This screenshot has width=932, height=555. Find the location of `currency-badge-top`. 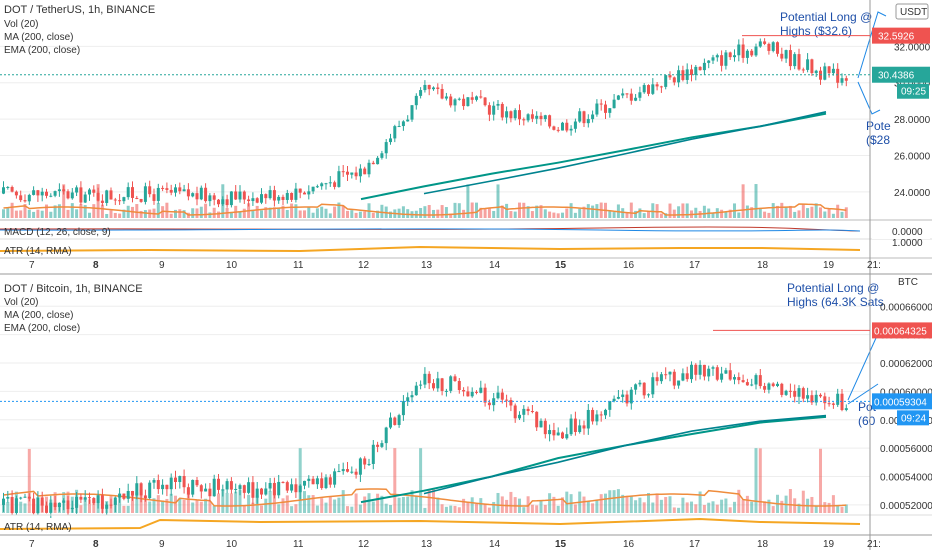

currency-badge-top is located at coordinates (912, 11).